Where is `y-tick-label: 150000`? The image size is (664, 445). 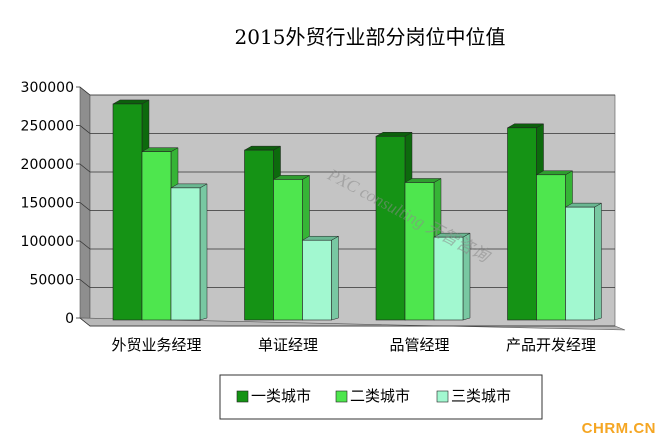 y-tick-label: 150000 is located at coordinates (47, 204).